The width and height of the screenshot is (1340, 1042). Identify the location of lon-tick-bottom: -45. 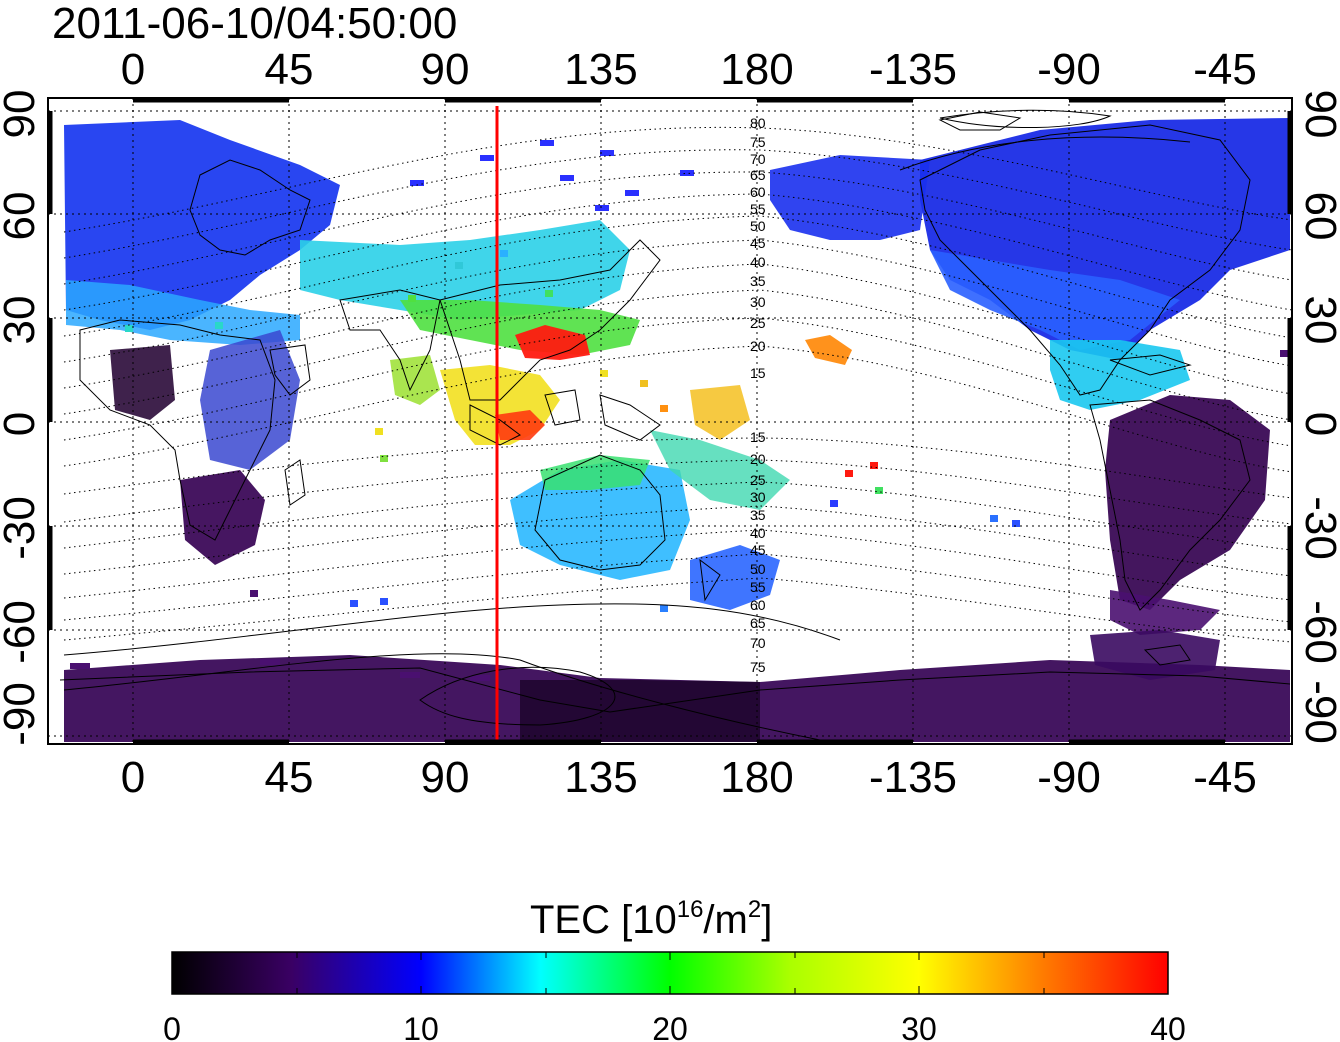
(1225, 777).